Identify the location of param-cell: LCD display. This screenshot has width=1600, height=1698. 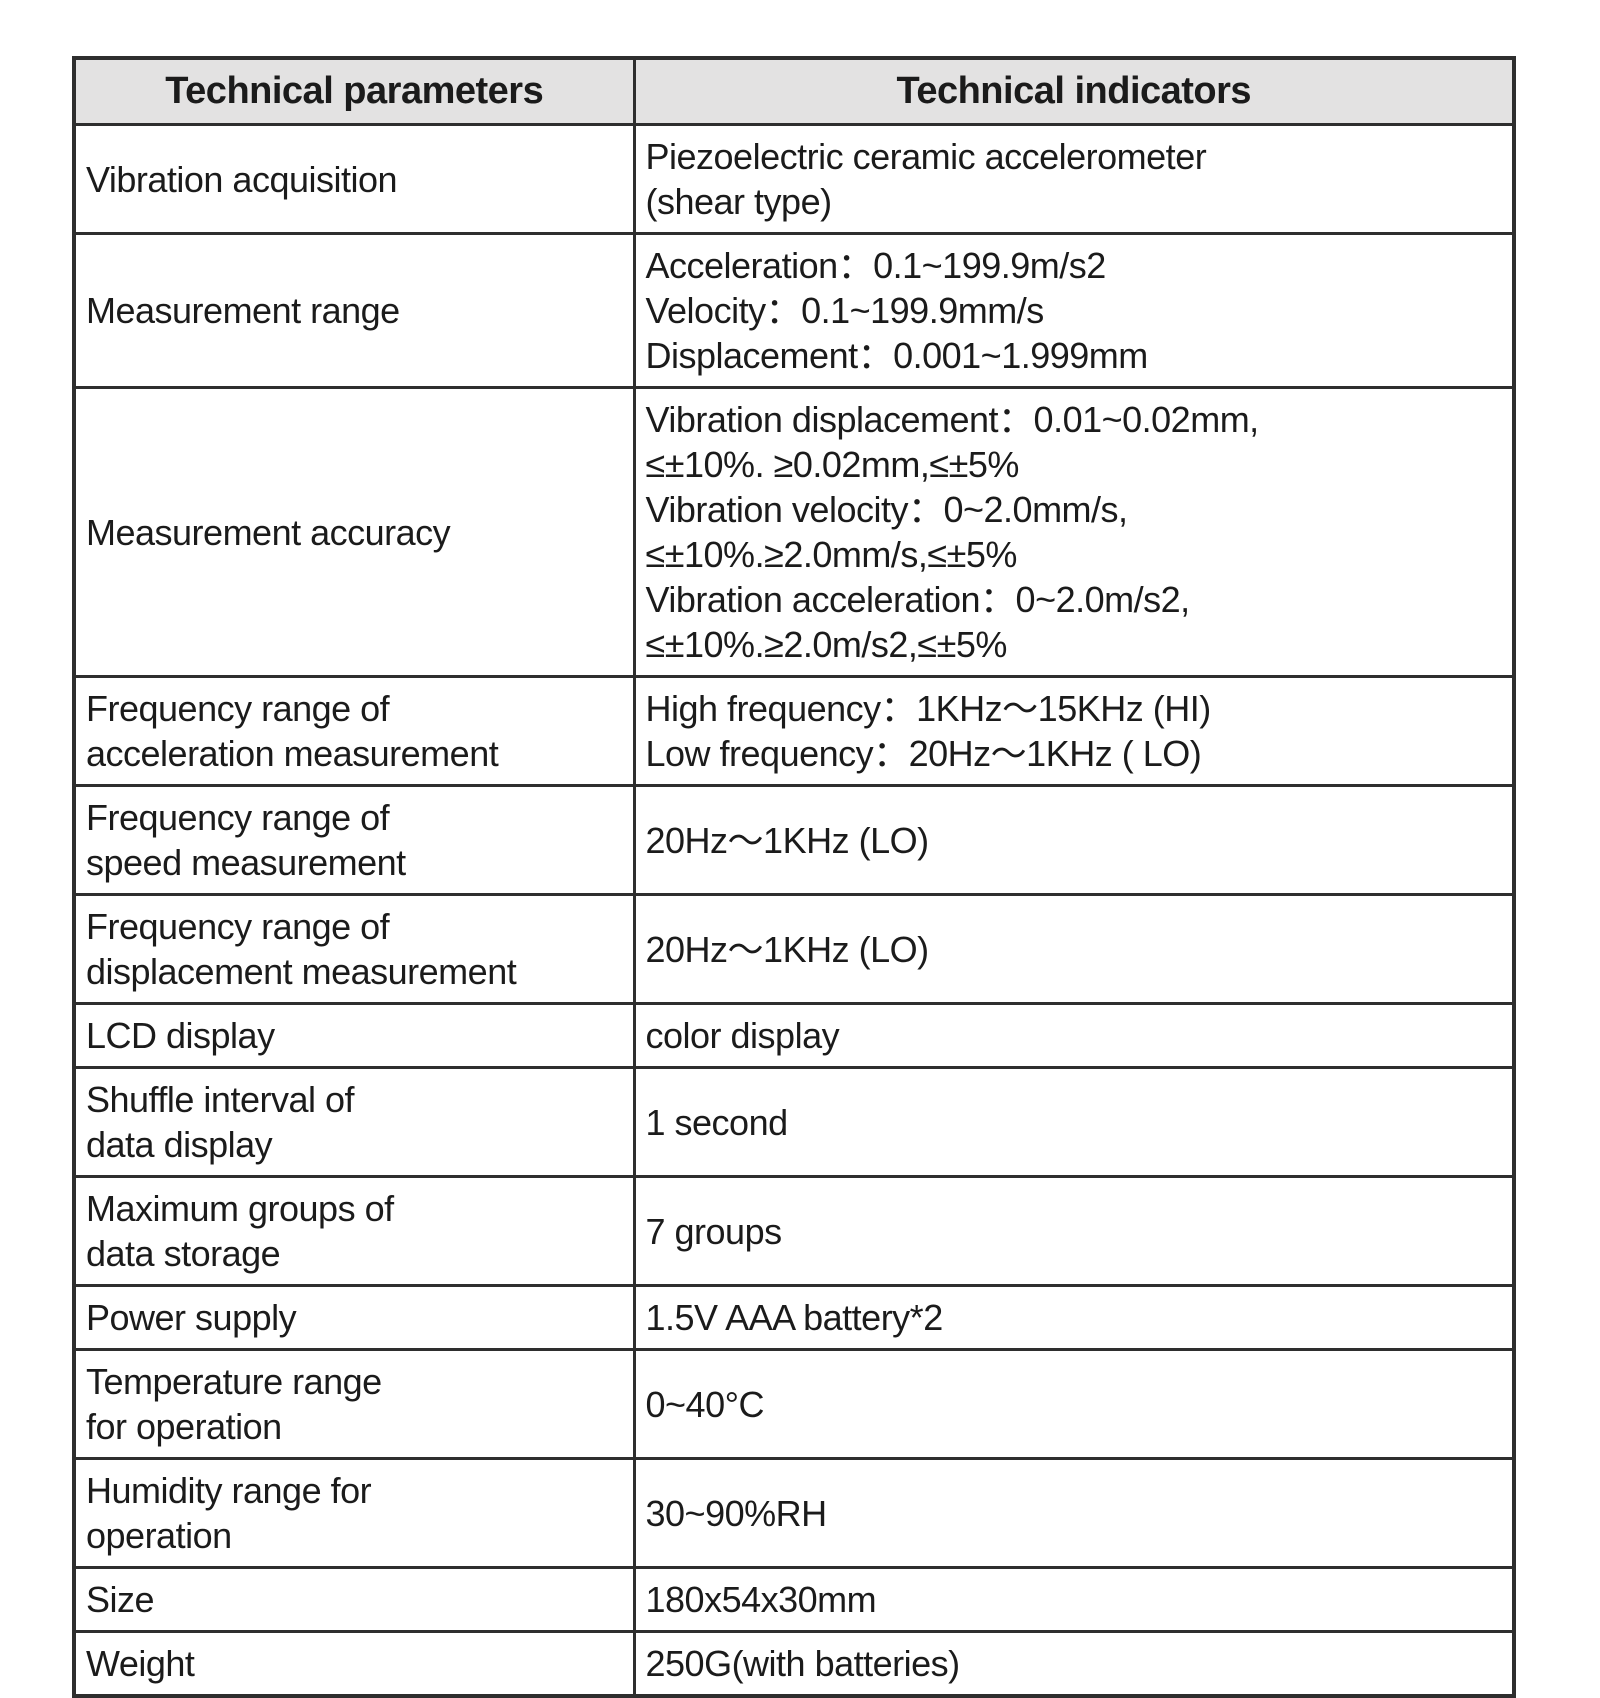
(354, 1035).